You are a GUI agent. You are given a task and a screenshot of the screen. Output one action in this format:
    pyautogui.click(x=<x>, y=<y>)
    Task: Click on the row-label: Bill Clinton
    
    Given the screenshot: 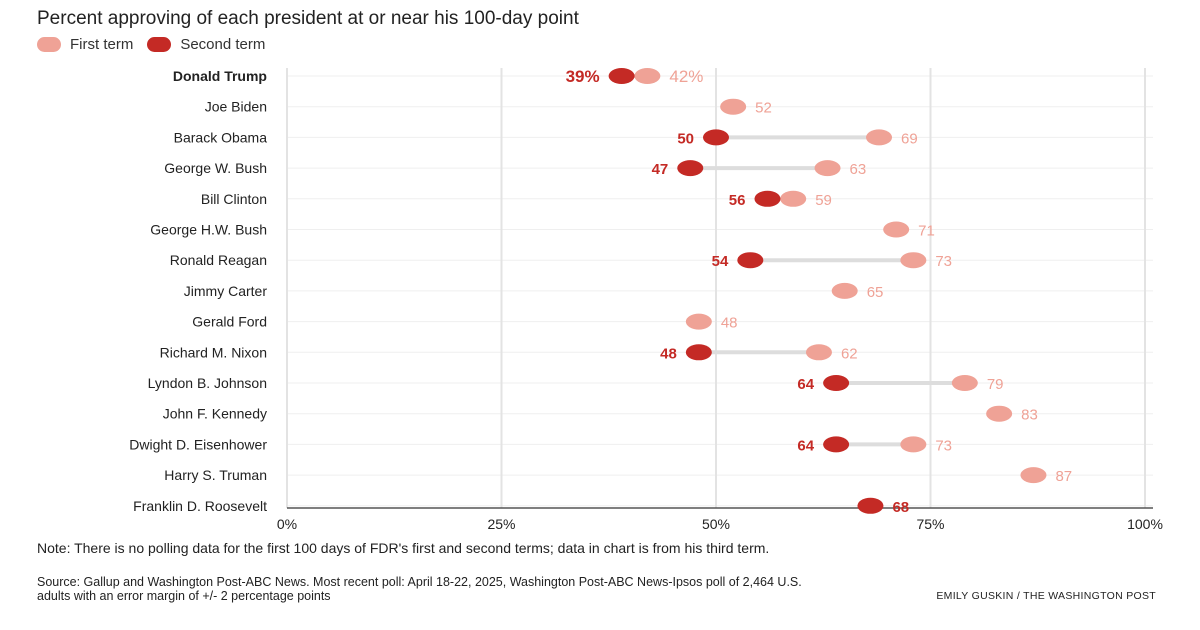 What is the action you would take?
    pyautogui.click(x=234, y=199)
    